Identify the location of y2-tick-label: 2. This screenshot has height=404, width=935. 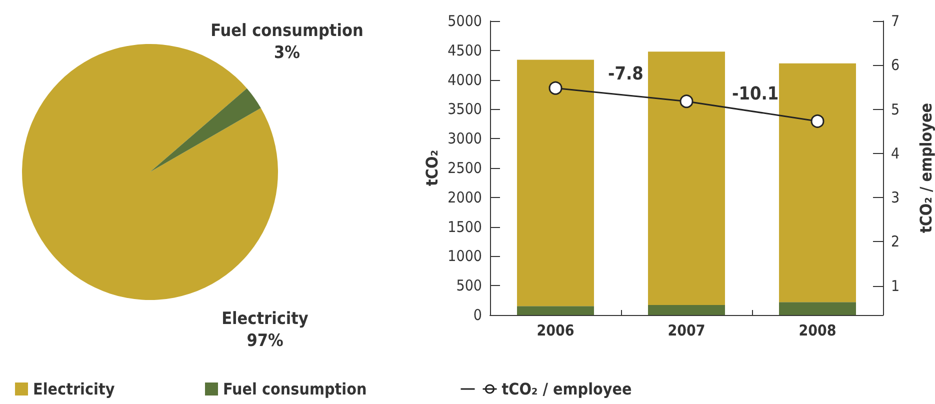
(895, 241).